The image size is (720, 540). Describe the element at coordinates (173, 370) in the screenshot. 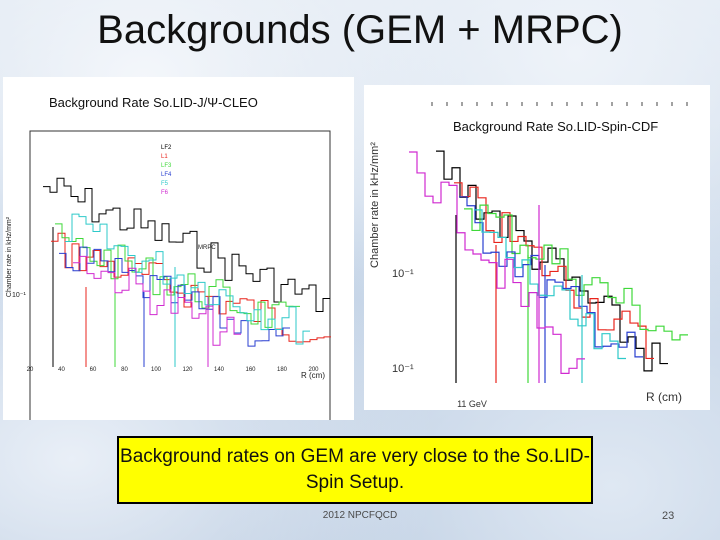

I see `left-x-ticks: 20 40 60 80 100 120 140 160 180 200` at that location.